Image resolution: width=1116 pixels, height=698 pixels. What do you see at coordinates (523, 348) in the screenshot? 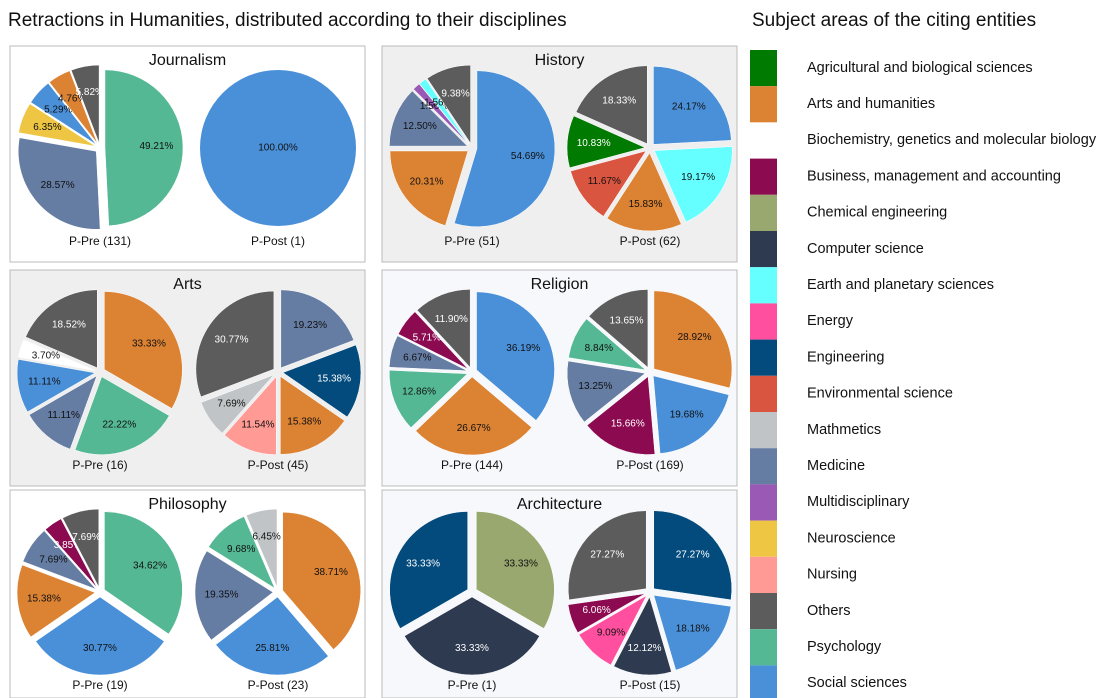
I see `slice-label: 36.19%` at bounding box center [523, 348].